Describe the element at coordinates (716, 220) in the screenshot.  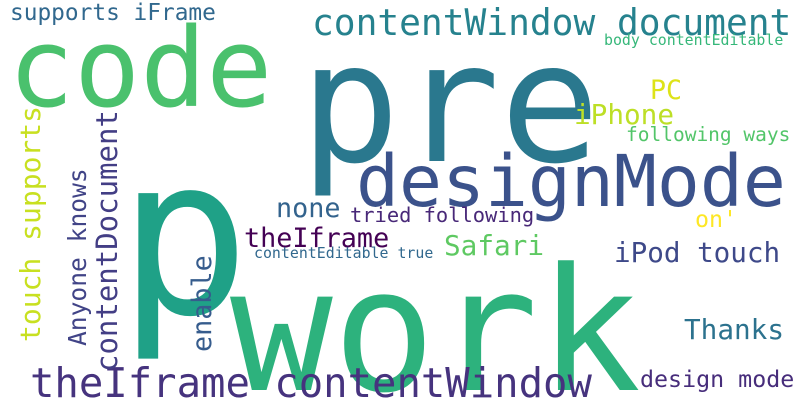
I see `word-on: on'` at that location.